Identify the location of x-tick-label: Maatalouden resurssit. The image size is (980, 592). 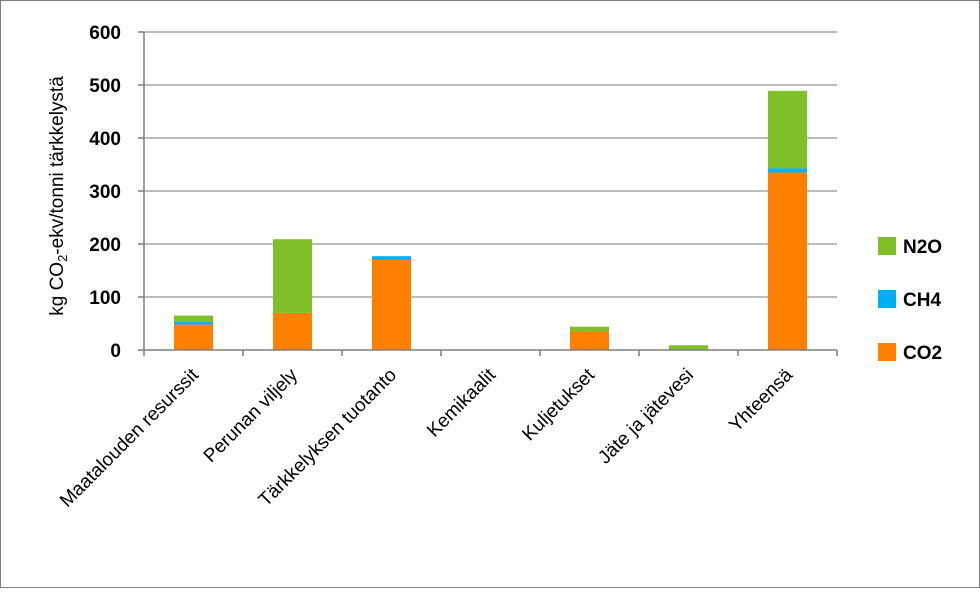
(130, 438).